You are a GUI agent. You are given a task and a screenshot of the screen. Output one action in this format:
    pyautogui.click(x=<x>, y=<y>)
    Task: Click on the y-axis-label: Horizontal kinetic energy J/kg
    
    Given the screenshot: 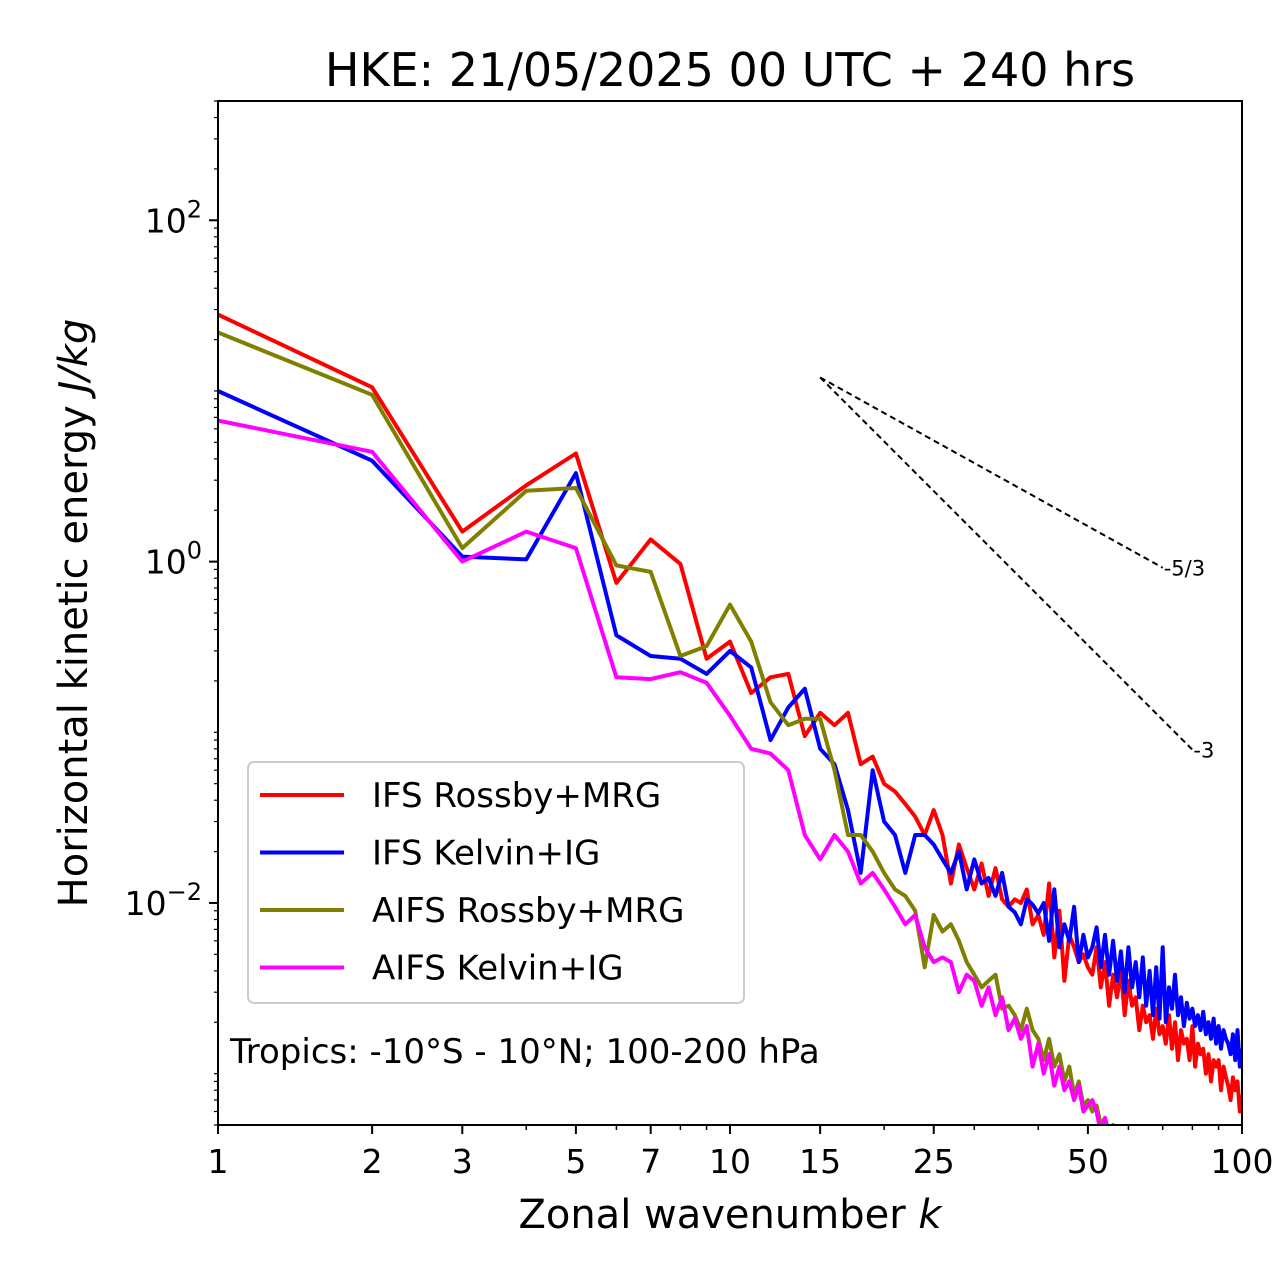 What is the action you would take?
    pyautogui.click(x=74, y=613)
    